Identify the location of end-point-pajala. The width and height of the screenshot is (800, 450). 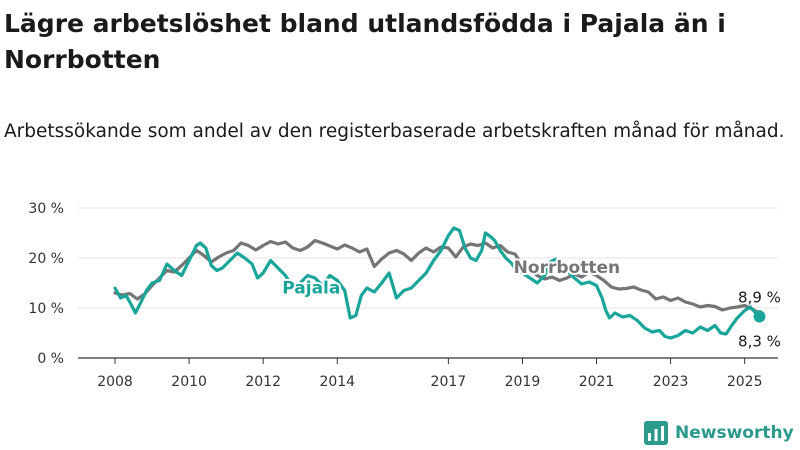
(759, 316).